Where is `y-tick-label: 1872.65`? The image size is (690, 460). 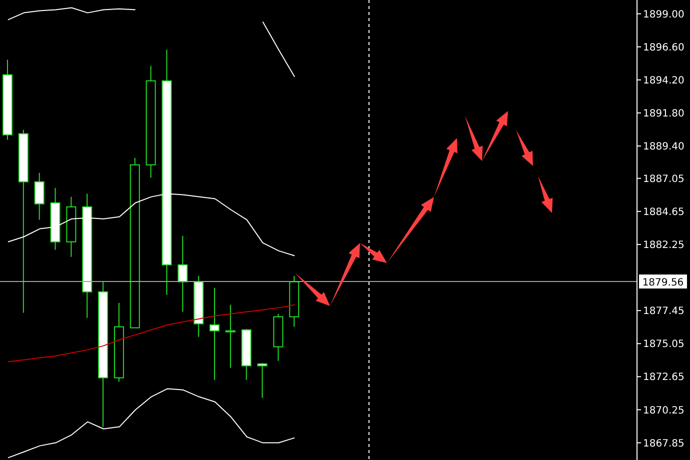
y-tick-label: 1872.65 is located at coordinates (663, 378).